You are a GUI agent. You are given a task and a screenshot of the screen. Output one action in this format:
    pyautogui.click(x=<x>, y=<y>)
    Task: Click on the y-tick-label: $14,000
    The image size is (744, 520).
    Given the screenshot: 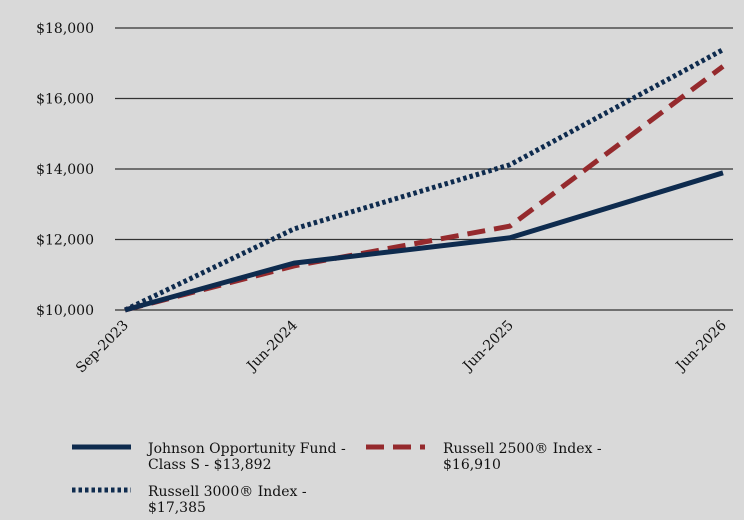 What is the action you would take?
    pyautogui.click(x=65, y=170)
    